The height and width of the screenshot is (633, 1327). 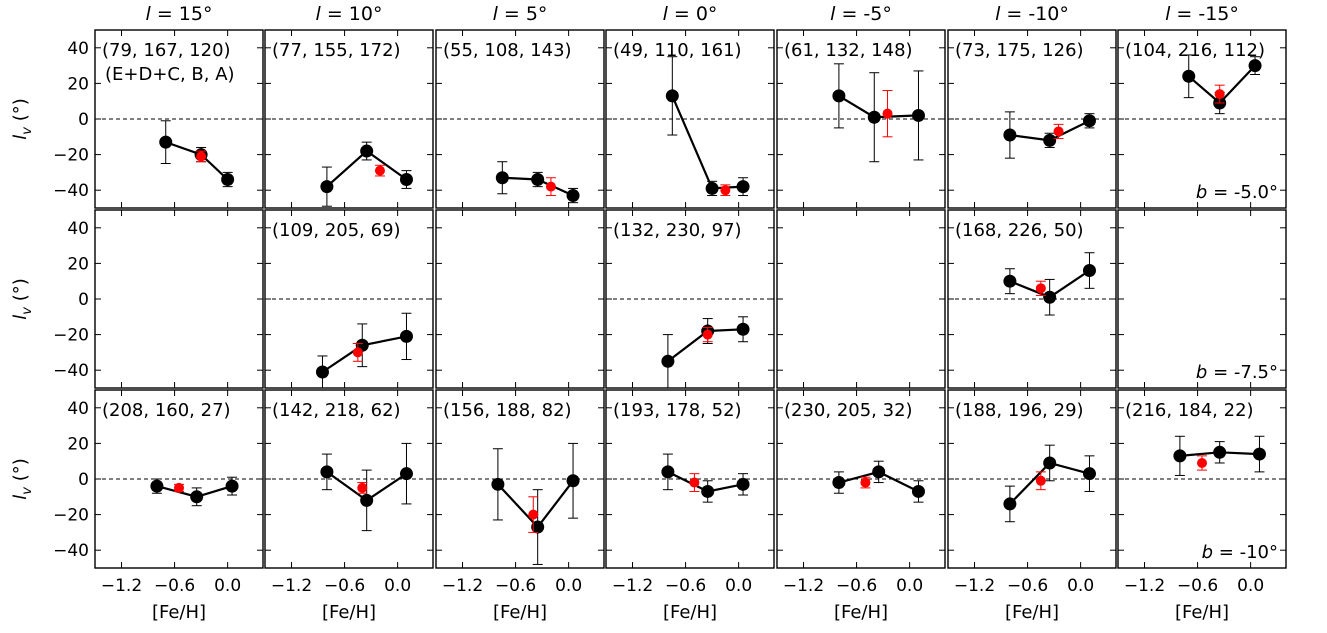 I want to click on counts-annotation: (208, 160, 27), so click(x=166, y=410).